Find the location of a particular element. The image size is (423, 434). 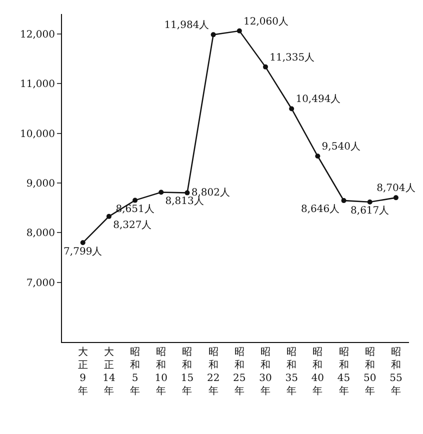

data-label: 8,813人 is located at coordinates (184, 201).